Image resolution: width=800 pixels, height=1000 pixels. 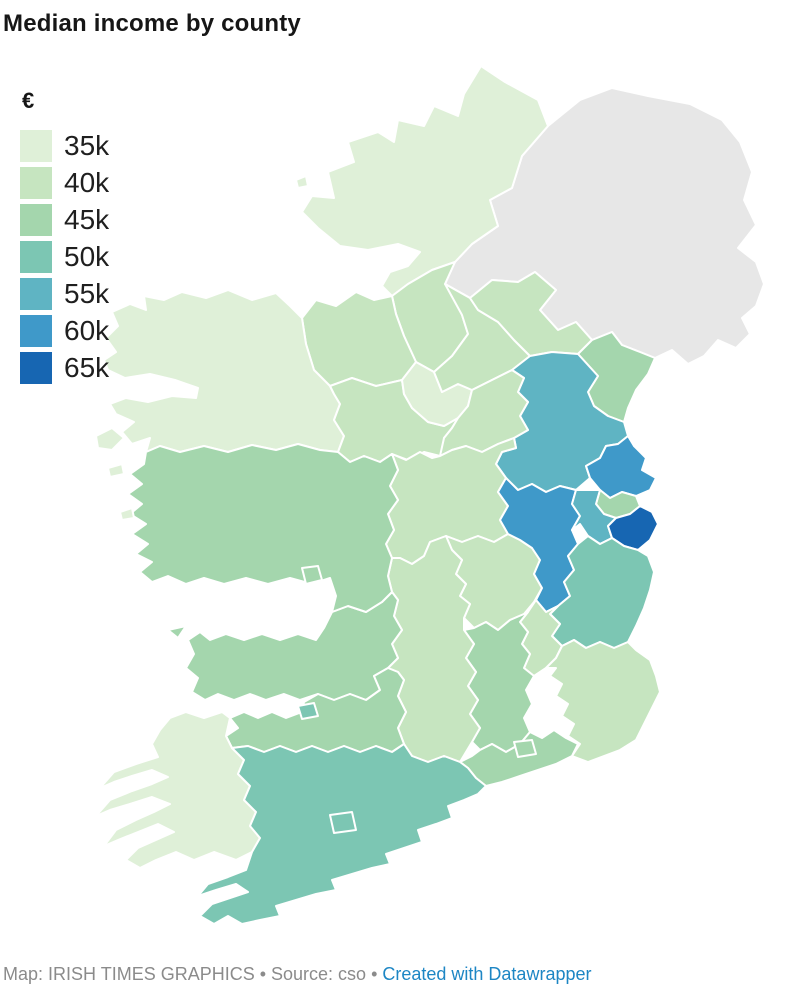 I want to click on map-region-limerick-city, so click(x=308, y=711).